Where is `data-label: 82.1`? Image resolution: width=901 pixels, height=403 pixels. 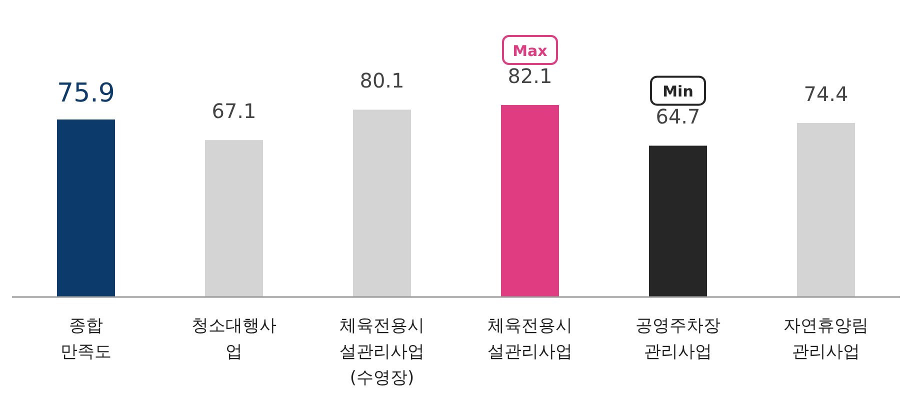
data-label: 82.1 is located at coordinates (530, 76).